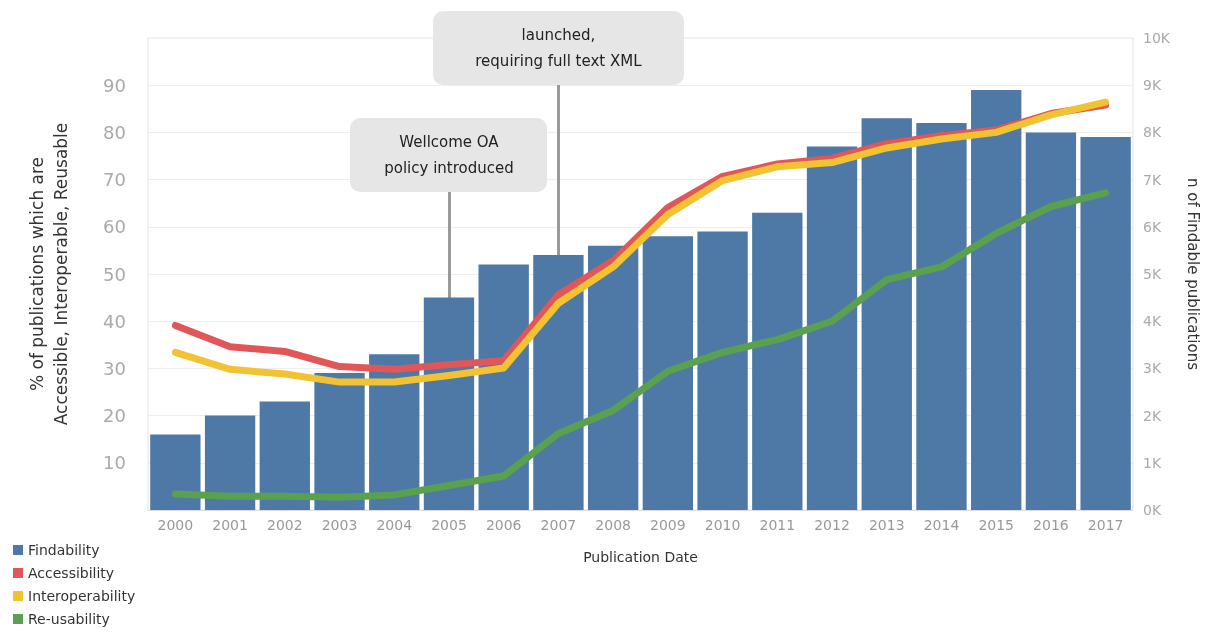 This screenshot has width=1215, height=642. What do you see at coordinates (1152, 132) in the screenshot?
I see `y2-tick-label: 8K` at bounding box center [1152, 132].